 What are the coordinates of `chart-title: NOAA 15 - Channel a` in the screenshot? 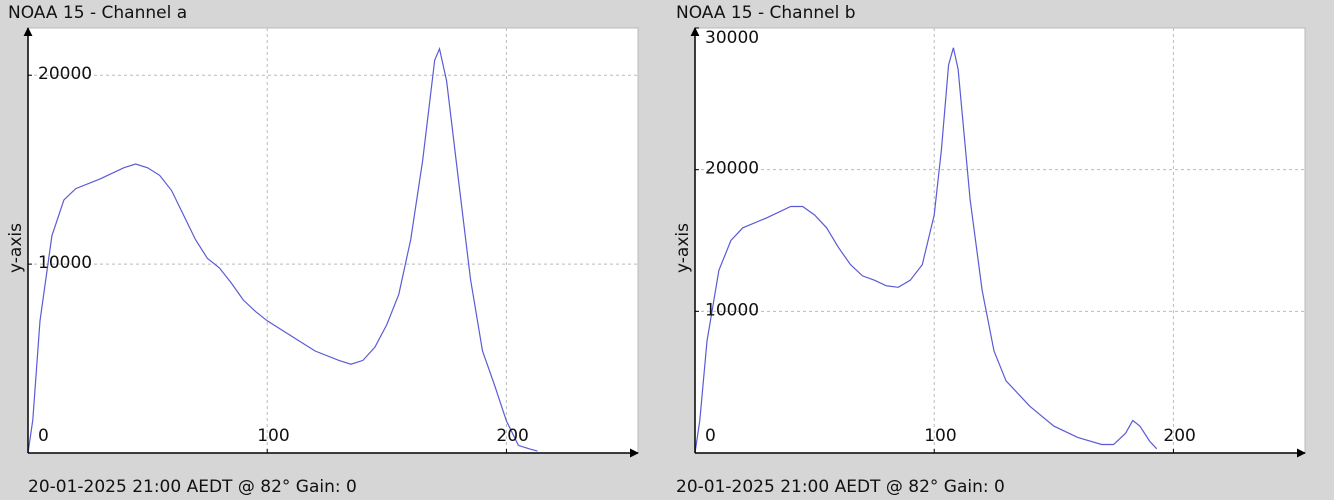 It's located at (97, 13).